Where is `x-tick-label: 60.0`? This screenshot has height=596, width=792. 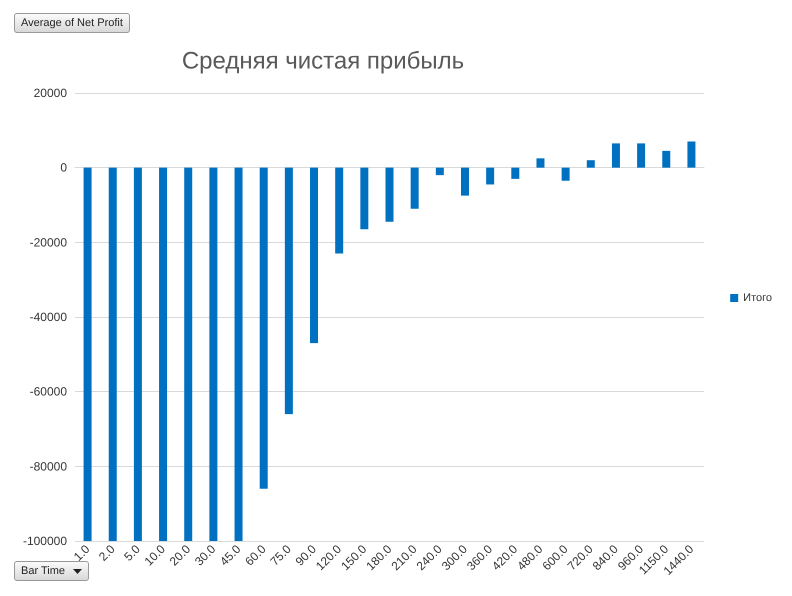
x-tick-label: 60.0 is located at coordinates (255, 555).